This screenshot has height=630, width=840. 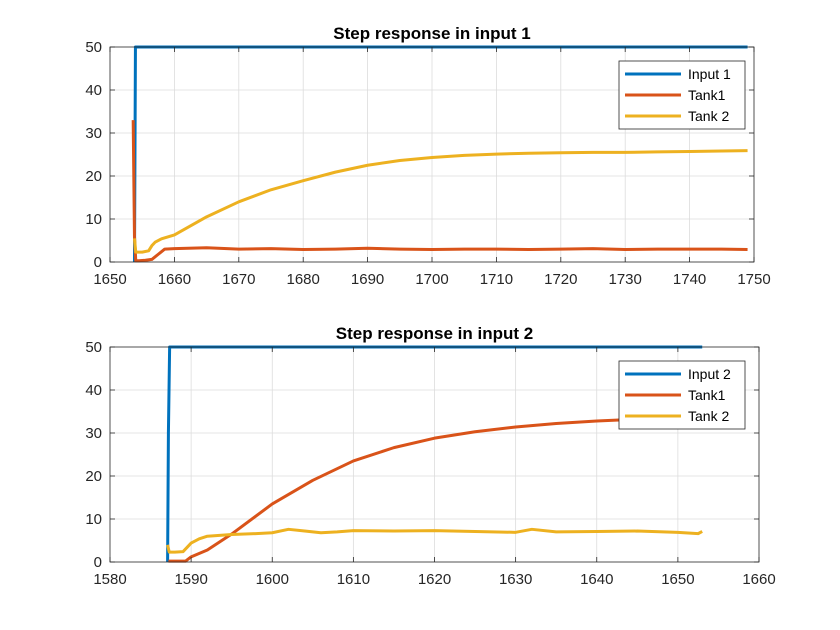 What do you see at coordinates (625, 279) in the screenshot?
I see `x-tick-label: 1730` at bounding box center [625, 279].